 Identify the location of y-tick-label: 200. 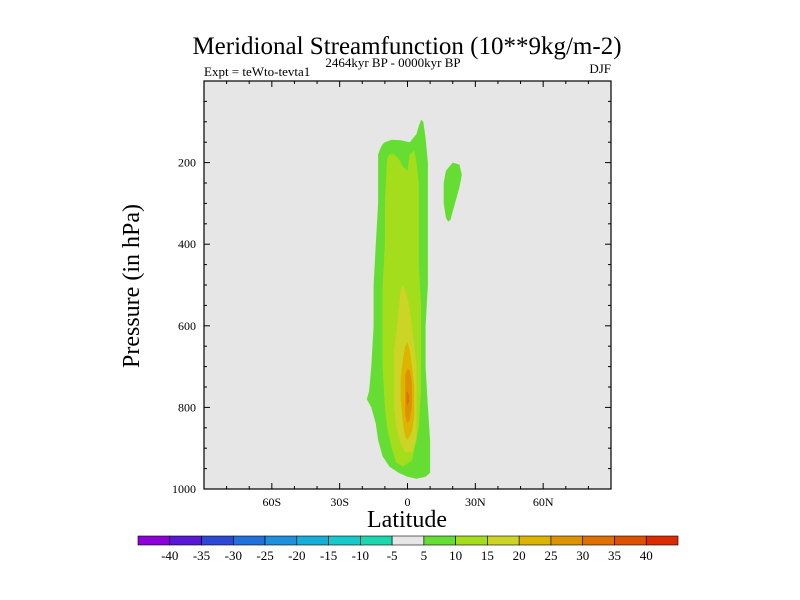
(187, 163).